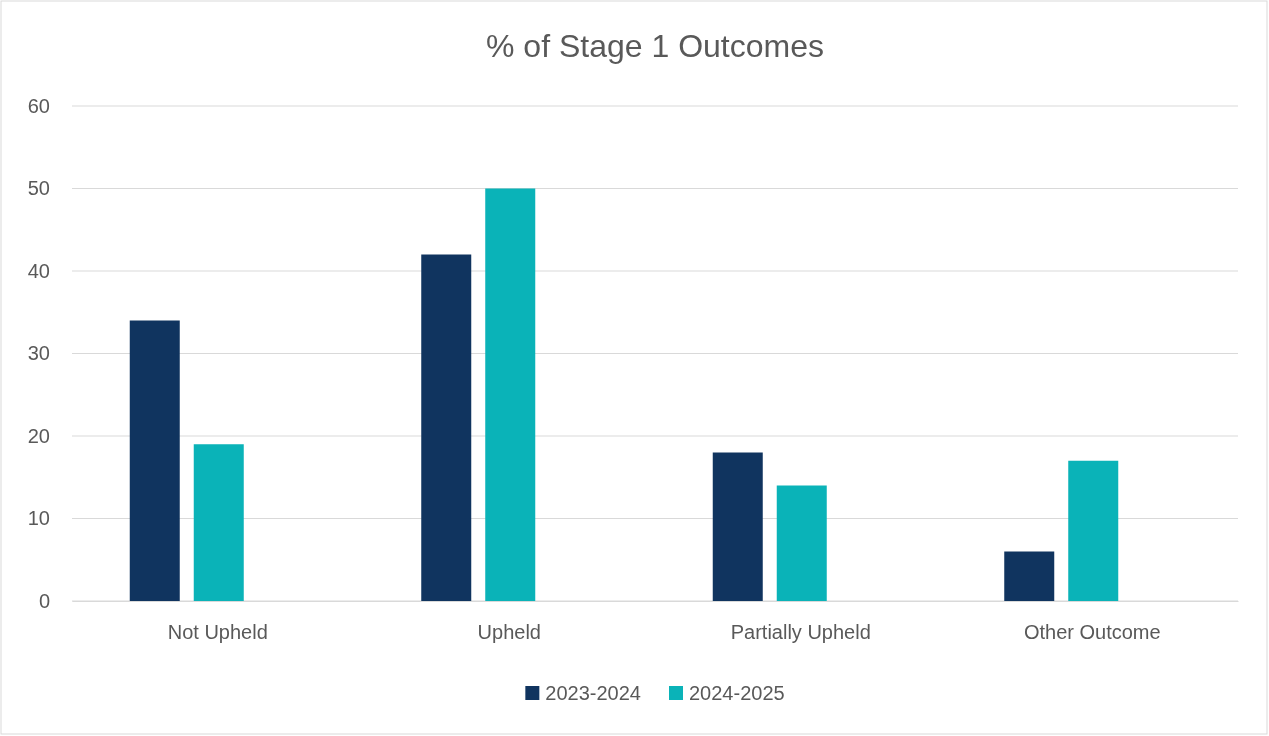 This screenshot has width=1269, height=736. I want to click on y-tick-label: 40, so click(38, 270).